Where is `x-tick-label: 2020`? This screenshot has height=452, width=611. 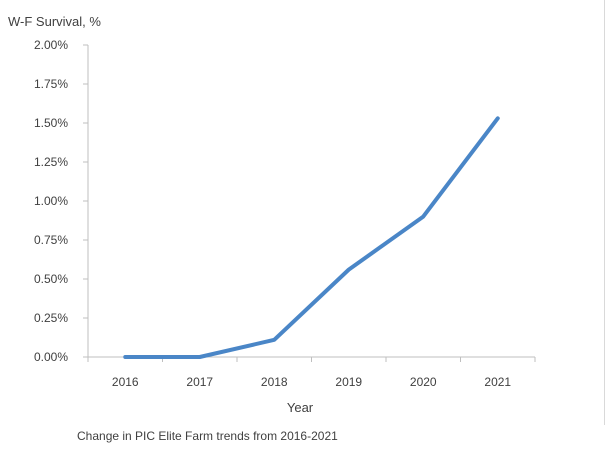 x-tick-label: 2020 is located at coordinates (423, 382).